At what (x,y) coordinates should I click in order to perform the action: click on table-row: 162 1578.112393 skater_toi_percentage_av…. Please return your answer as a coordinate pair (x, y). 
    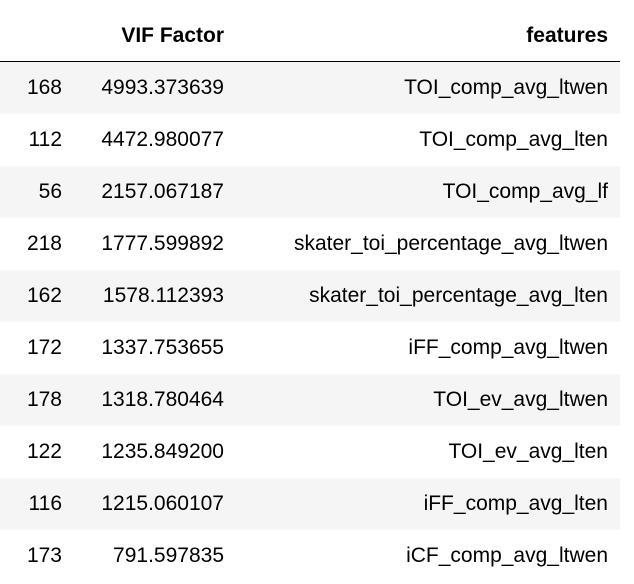
    Looking at the image, I should click on (310, 295).